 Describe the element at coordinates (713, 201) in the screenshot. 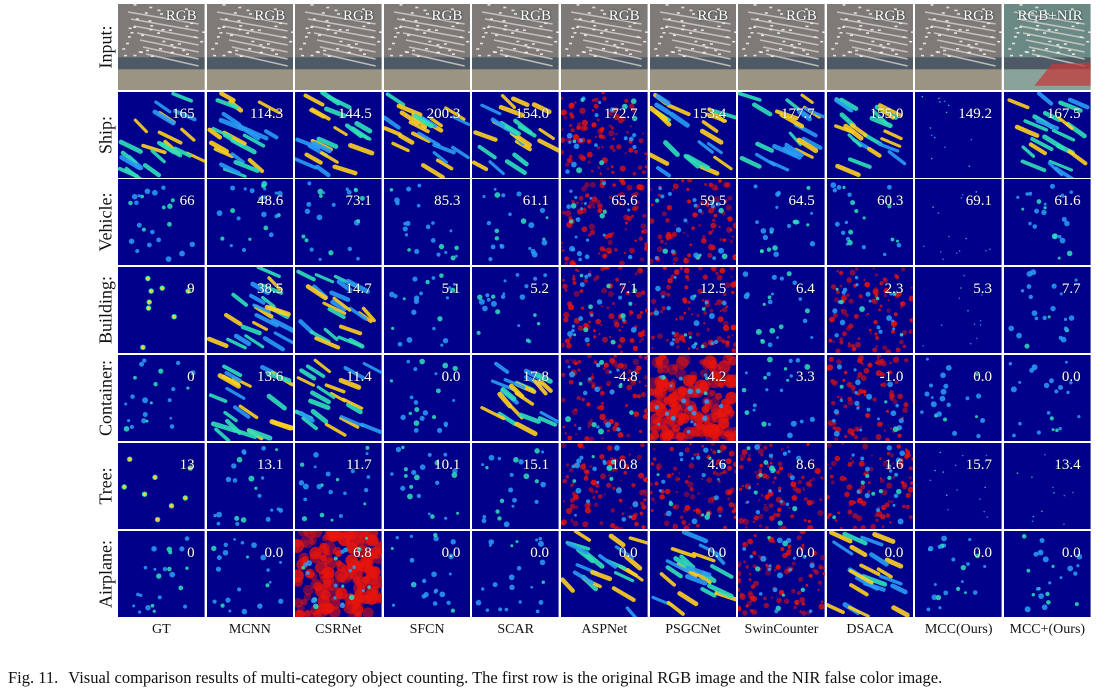

I see `count-value: 59.5` at that location.